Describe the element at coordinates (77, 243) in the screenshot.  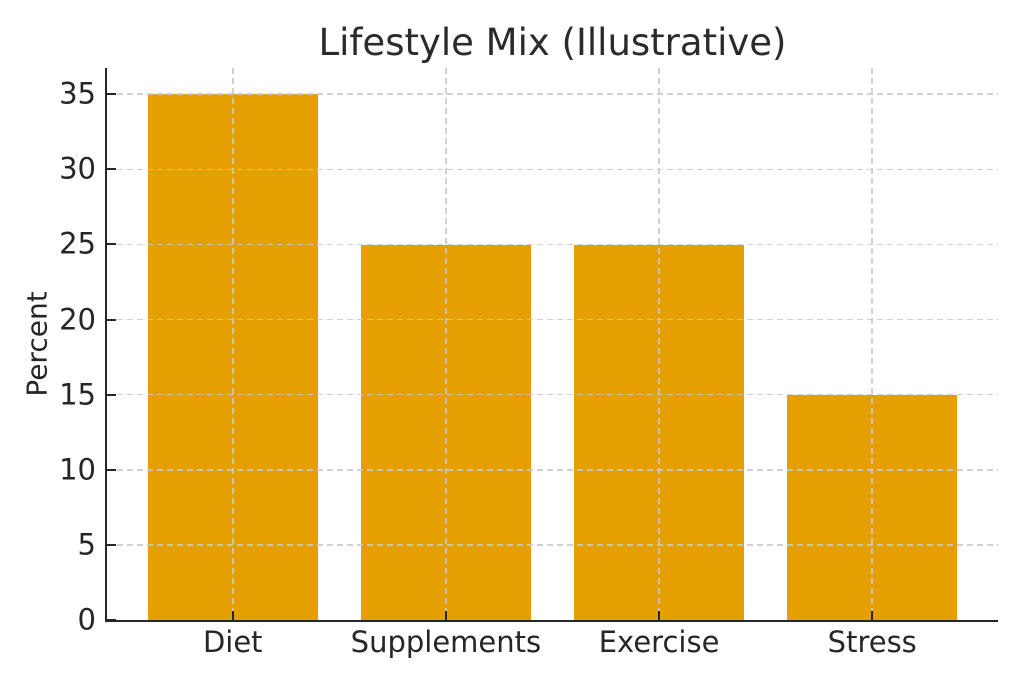
I see `y-tick-label: 25` at that location.